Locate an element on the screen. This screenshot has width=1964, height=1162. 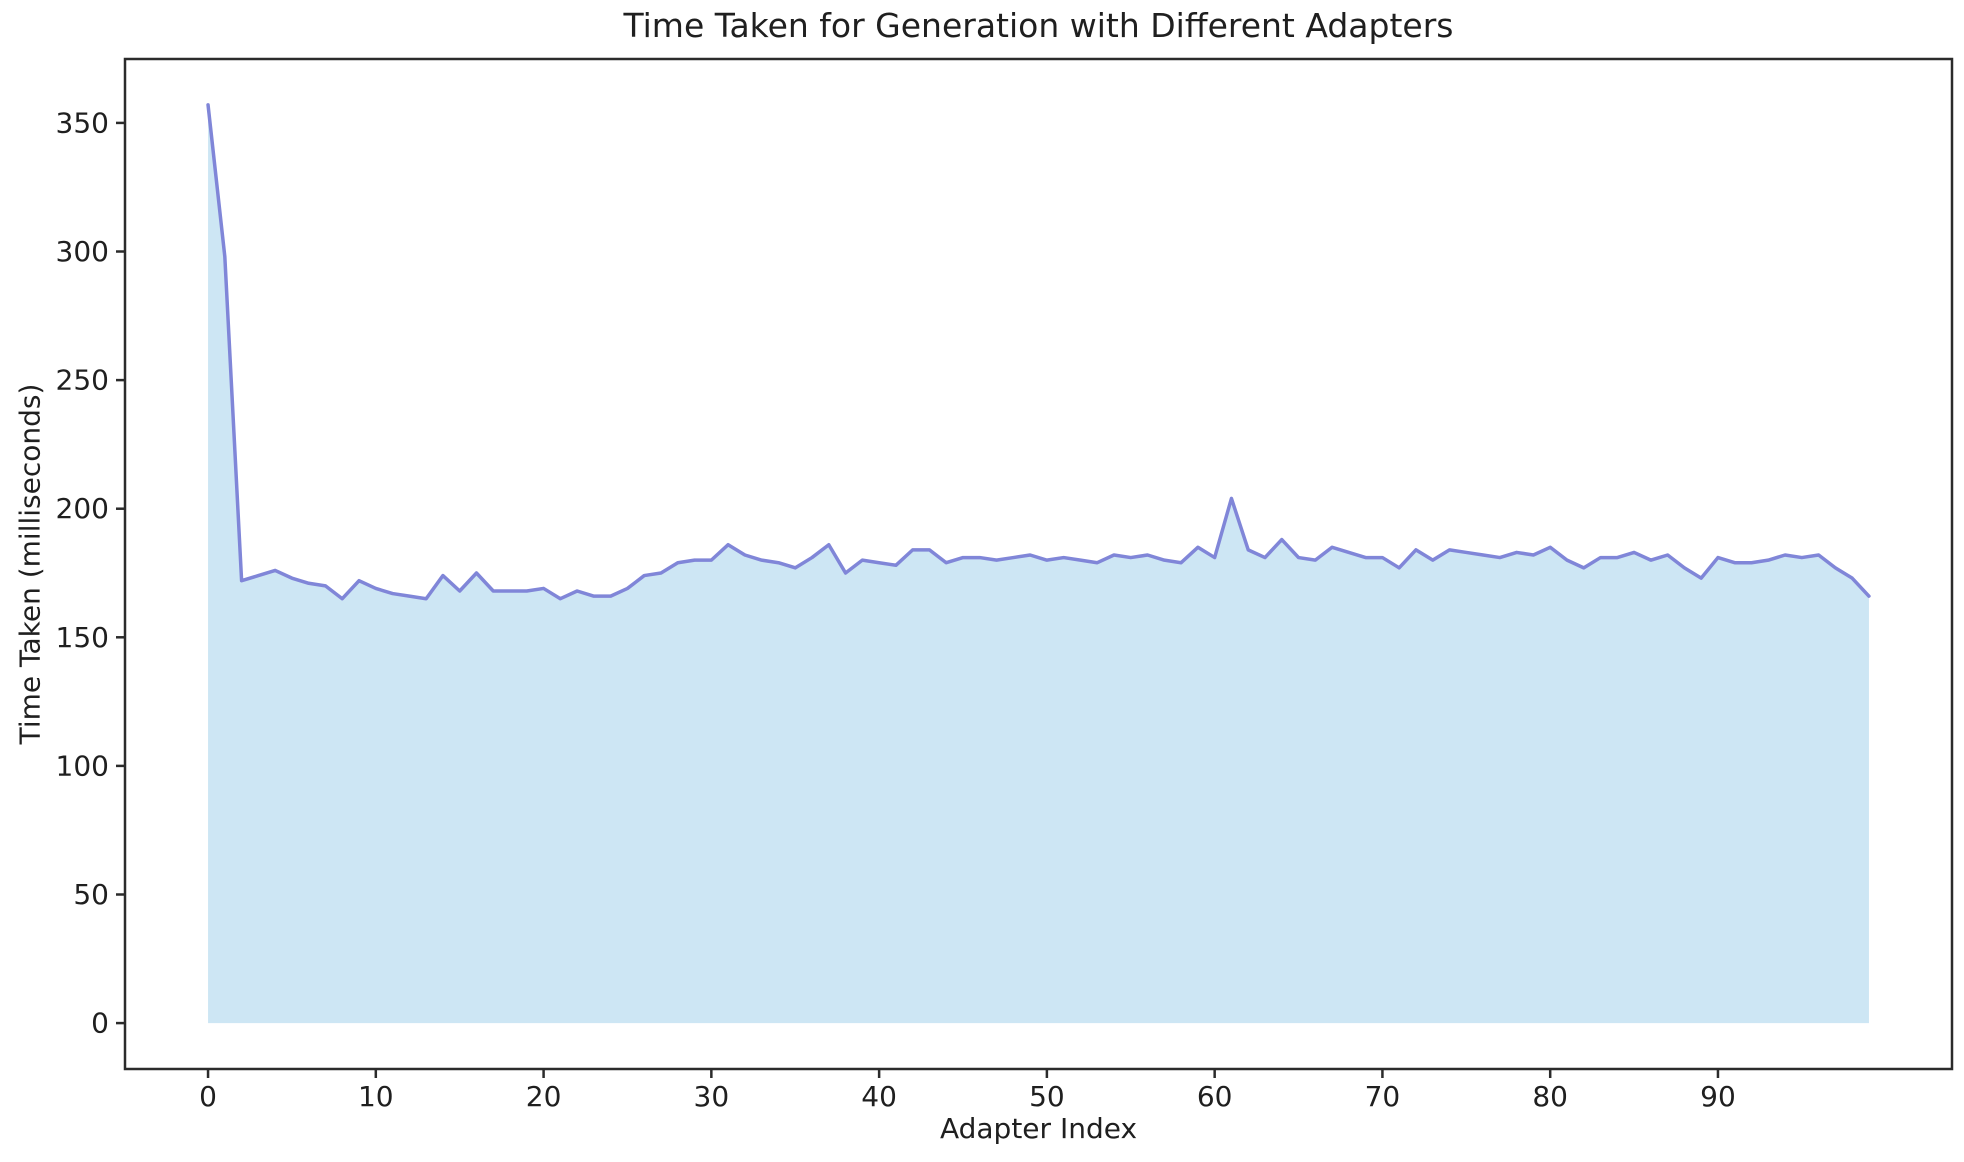
x-tick-label: 40 is located at coordinates (879, 1096).